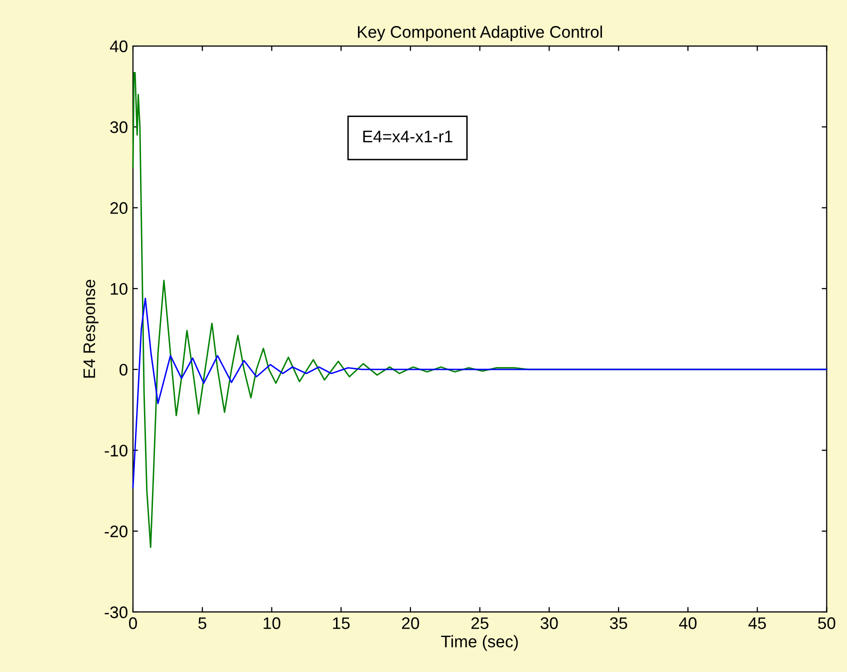 This screenshot has height=672, width=847. What do you see at coordinates (119, 46) in the screenshot?
I see `y-tick-label: 40` at bounding box center [119, 46].